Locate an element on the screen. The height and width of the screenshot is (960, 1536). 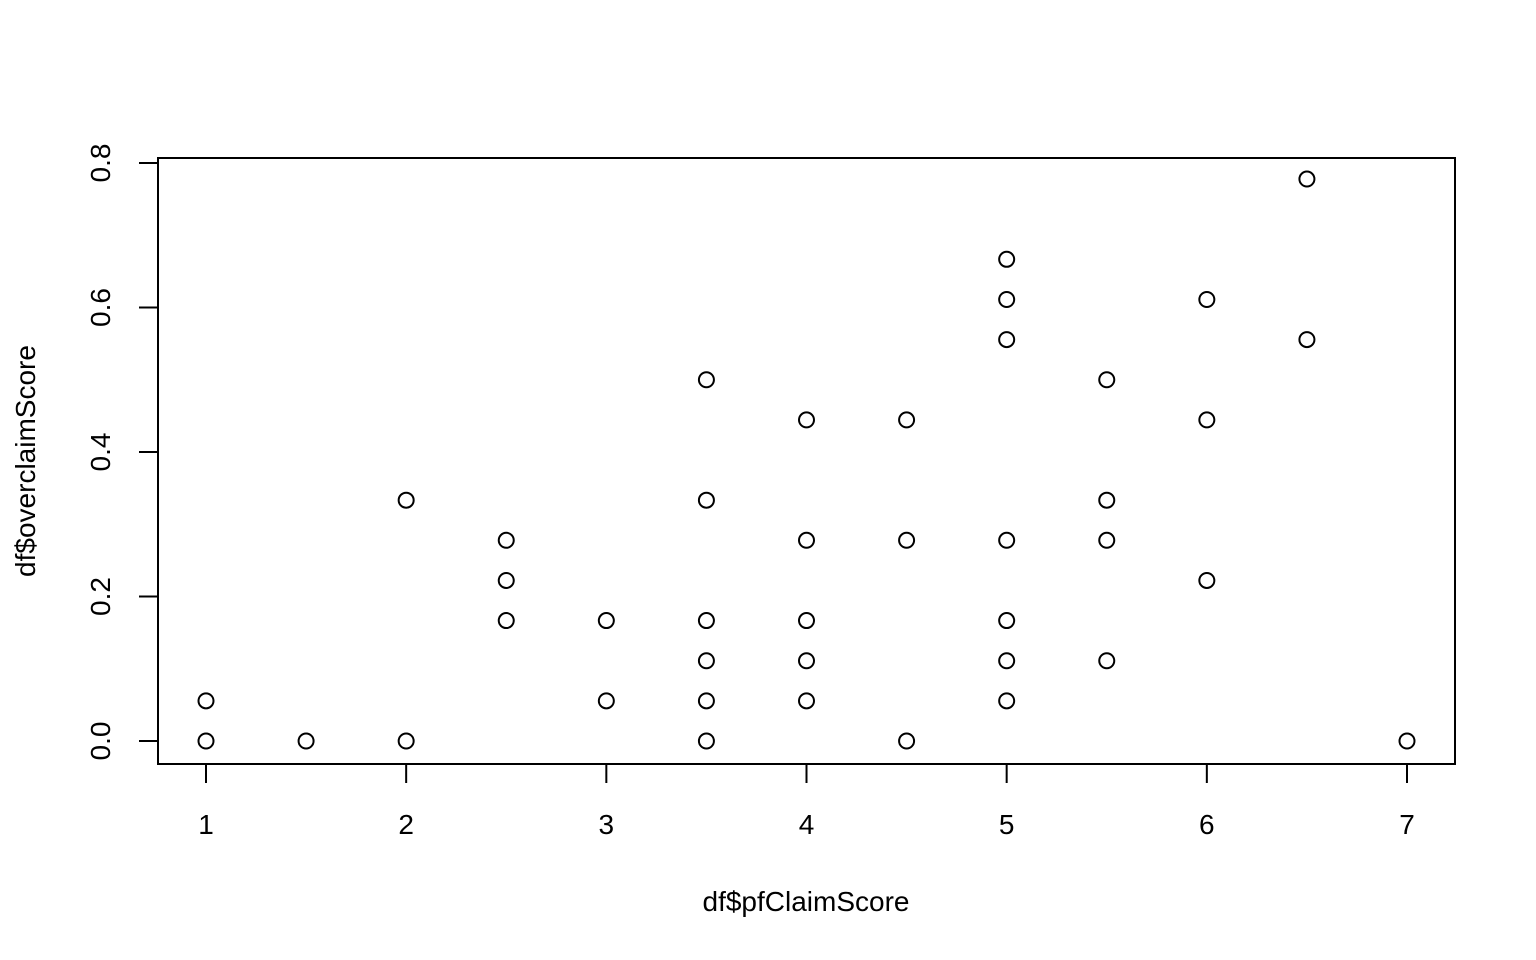
x-tick-label: 2 is located at coordinates (406, 824).